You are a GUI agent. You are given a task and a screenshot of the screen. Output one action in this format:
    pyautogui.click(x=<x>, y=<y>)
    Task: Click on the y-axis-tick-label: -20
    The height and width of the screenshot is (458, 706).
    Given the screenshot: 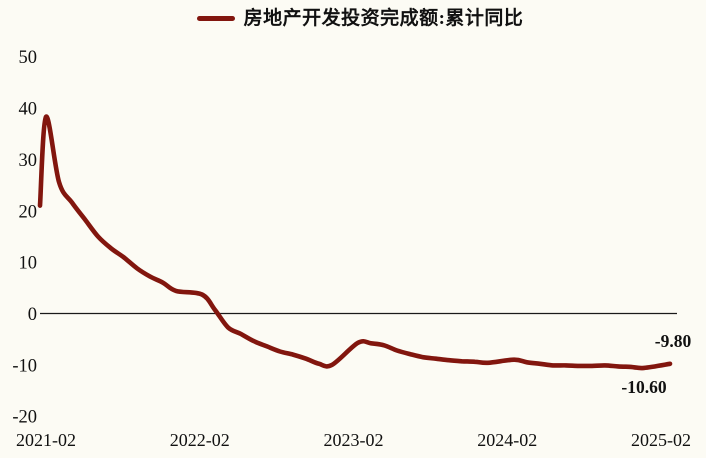 What is the action you would take?
    pyautogui.click(x=24, y=418)
    